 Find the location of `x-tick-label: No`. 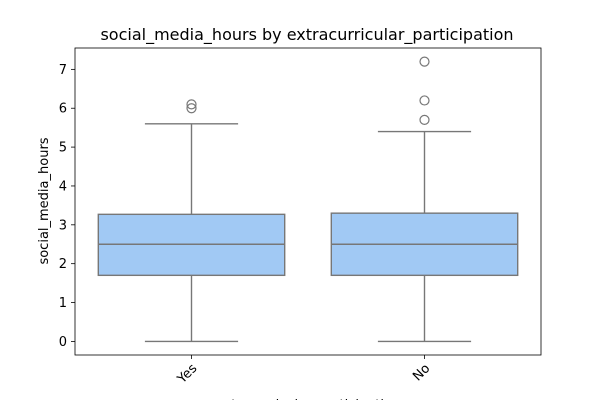

x-tick-label: No is located at coordinates (421, 372).